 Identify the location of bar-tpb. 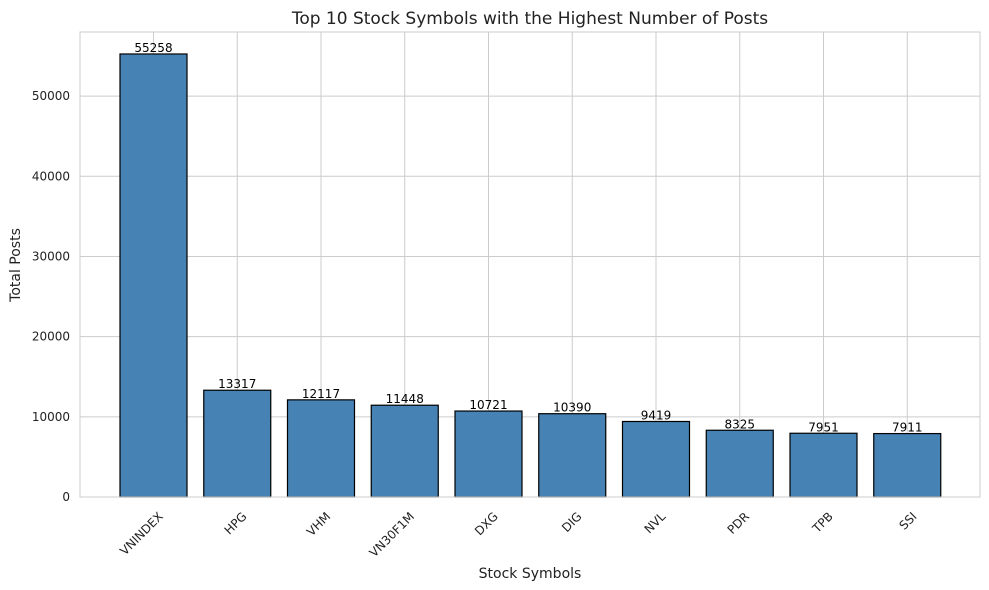
(823, 465).